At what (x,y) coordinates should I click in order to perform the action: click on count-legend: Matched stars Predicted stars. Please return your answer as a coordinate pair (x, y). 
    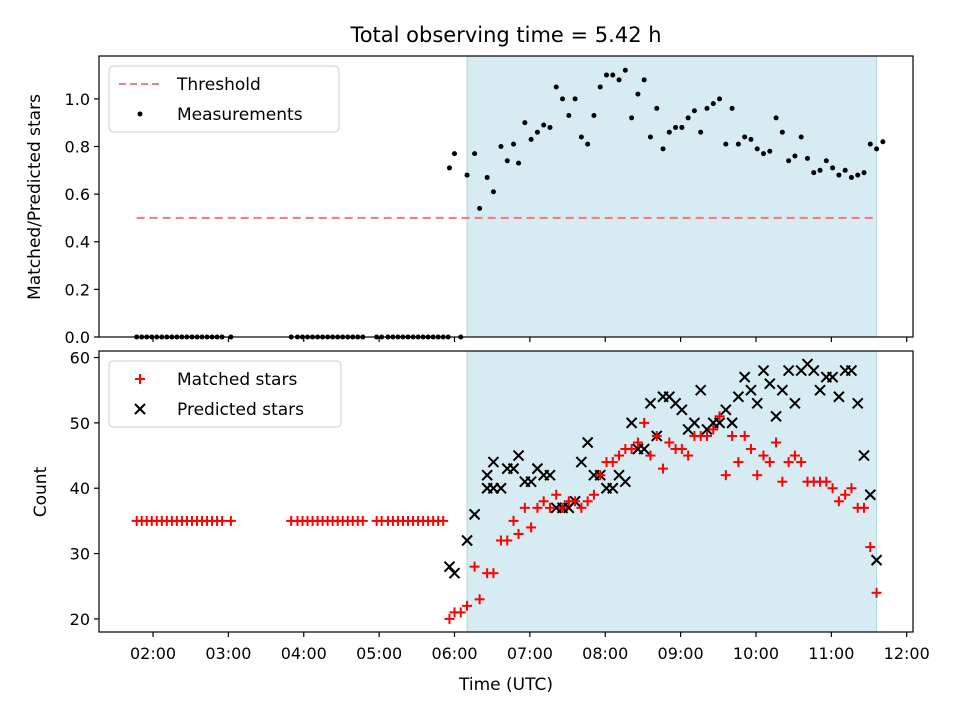
    Looking at the image, I should click on (225, 394).